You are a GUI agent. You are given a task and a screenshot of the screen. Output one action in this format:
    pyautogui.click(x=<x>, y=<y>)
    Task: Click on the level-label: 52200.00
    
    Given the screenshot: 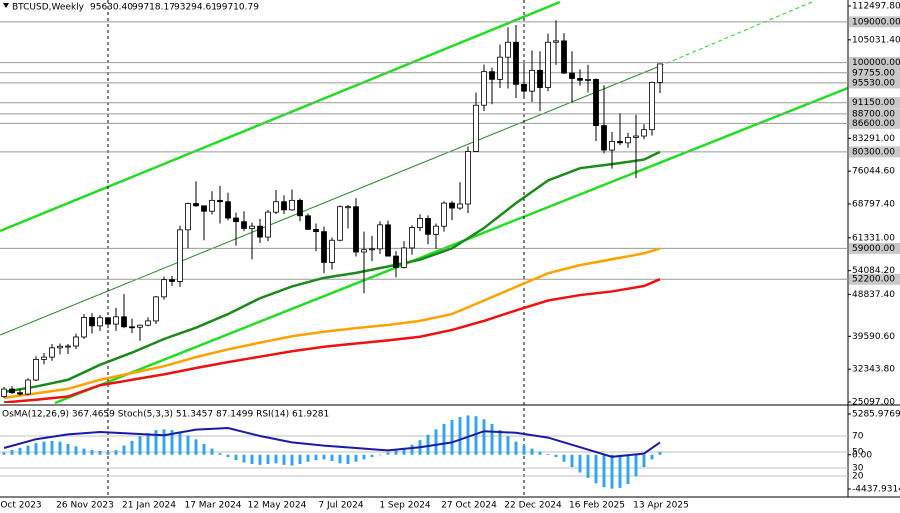 What is the action you would take?
    pyautogui.click(x=873, y=280)
    